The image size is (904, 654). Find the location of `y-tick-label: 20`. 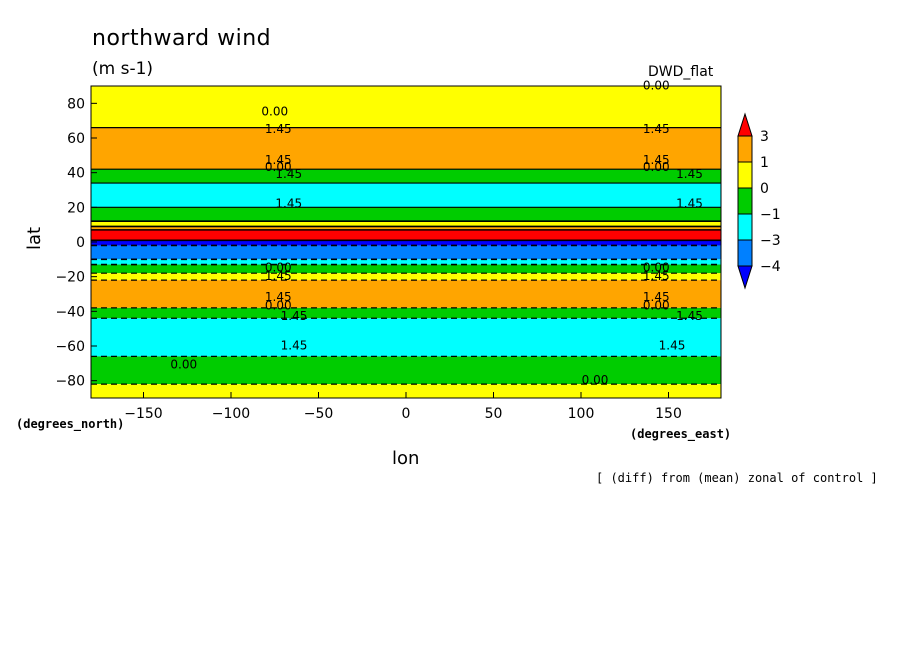

y-tick-label: 20 is located at coordinates (76, 208).